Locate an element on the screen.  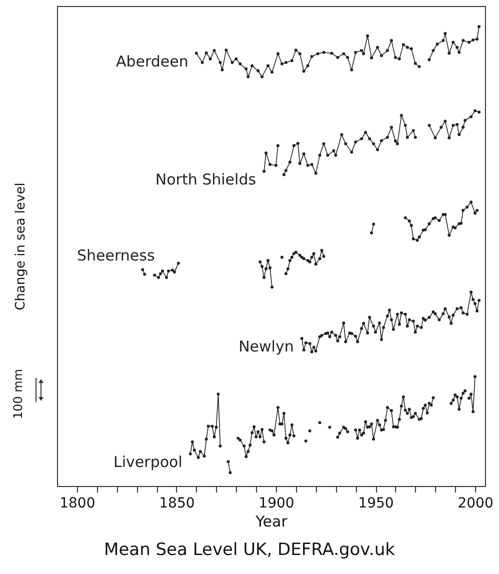
x-axis-title: Year is located at coordinates (271, 521).